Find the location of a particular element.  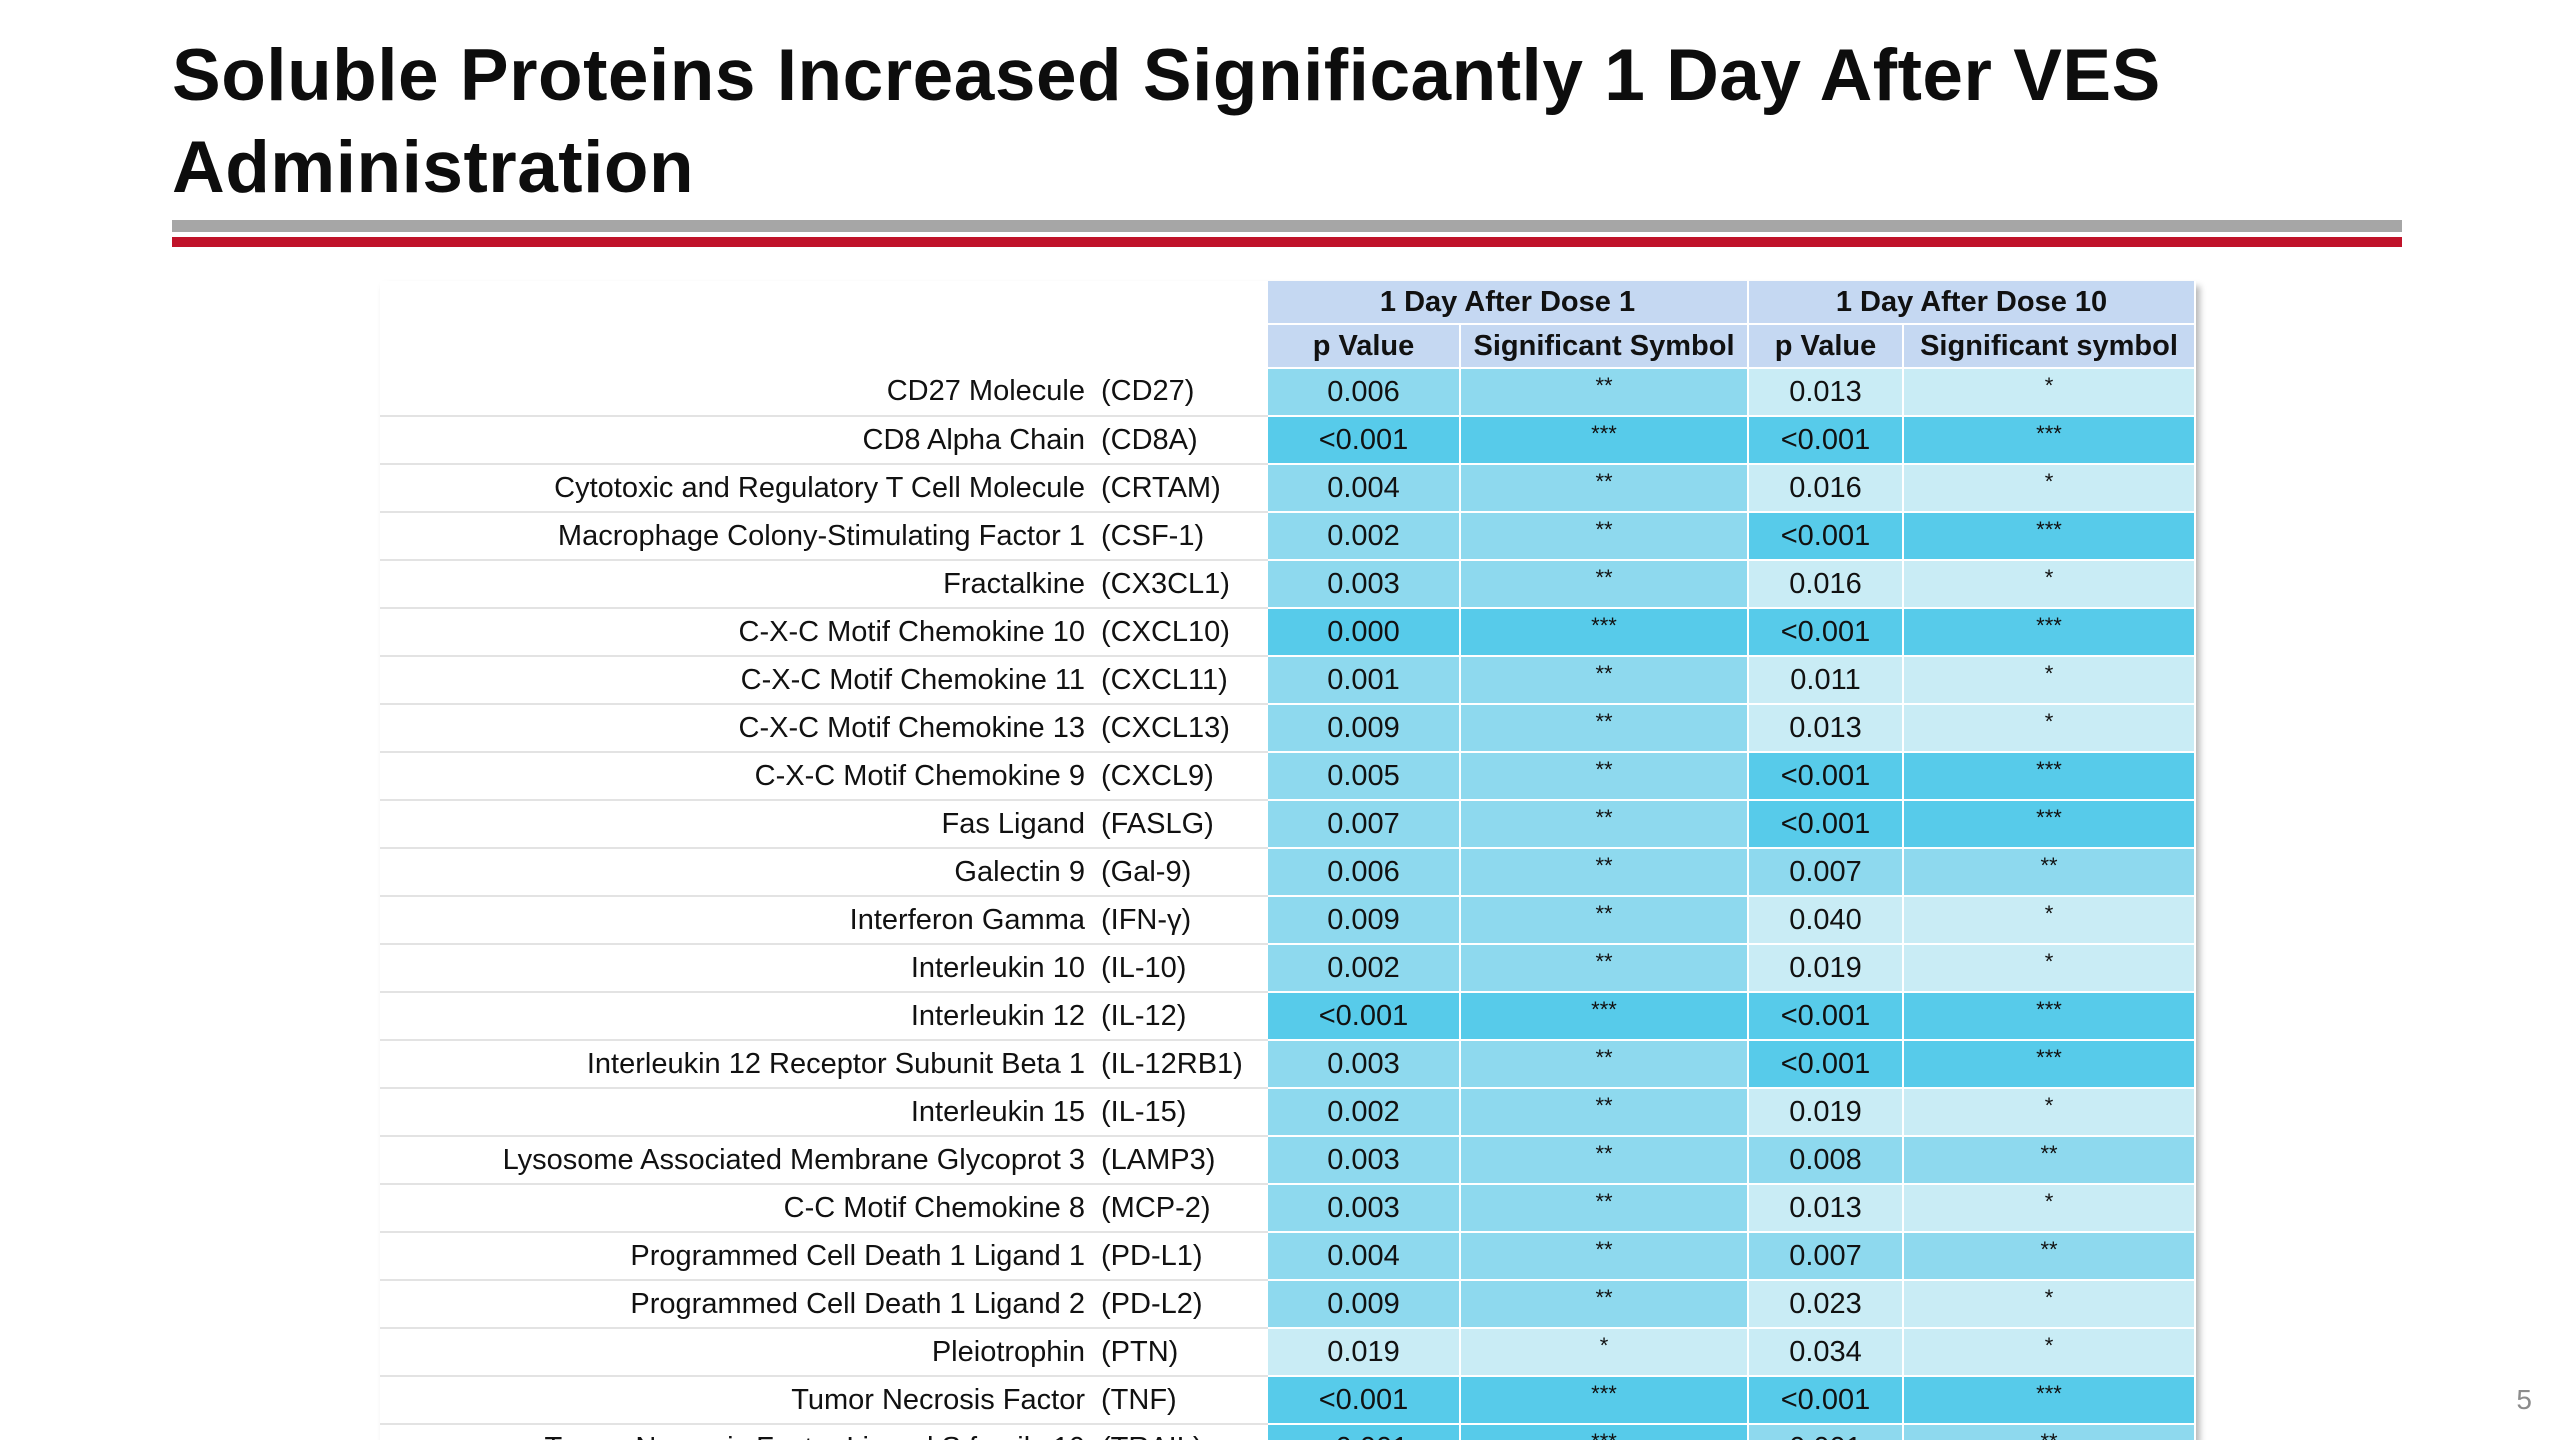

protein-name: Fas Ligand is located at coordinates (1013, 823).